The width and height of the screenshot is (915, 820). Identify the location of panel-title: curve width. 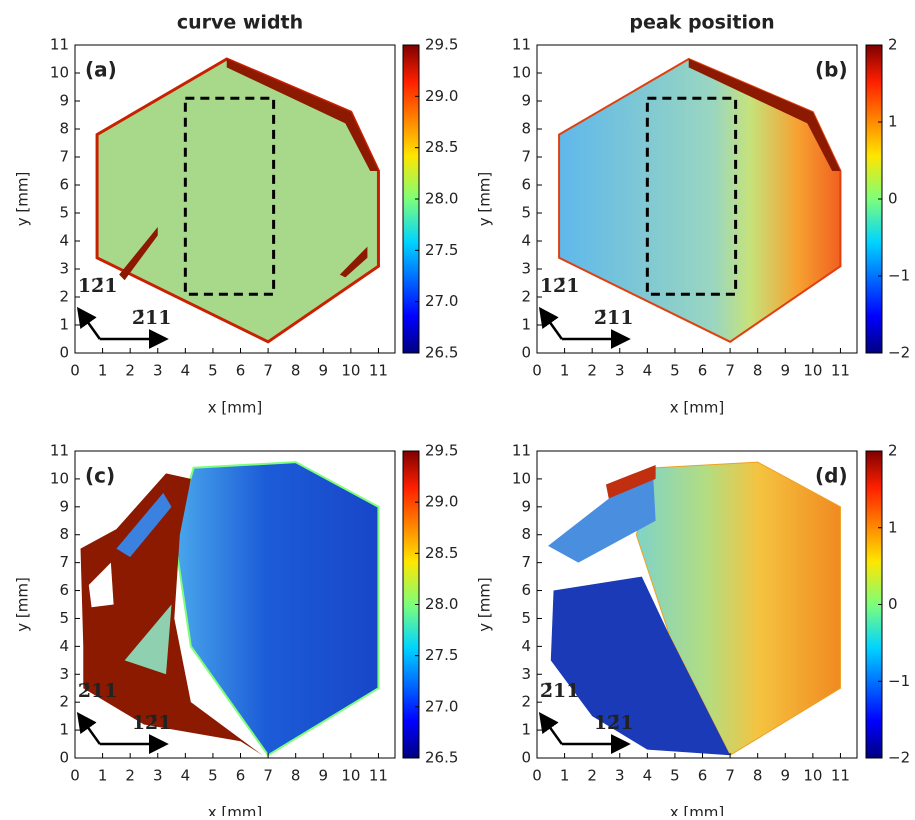
(240, 23).